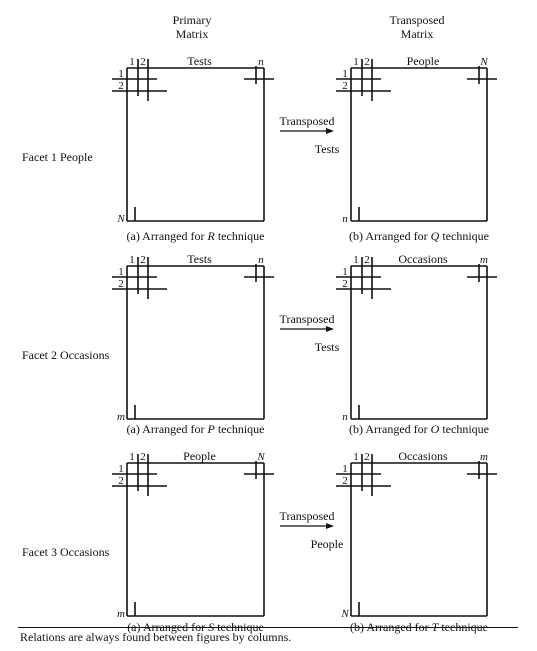  I want to click on transposed-caption-letter: O, so click(435, 429).